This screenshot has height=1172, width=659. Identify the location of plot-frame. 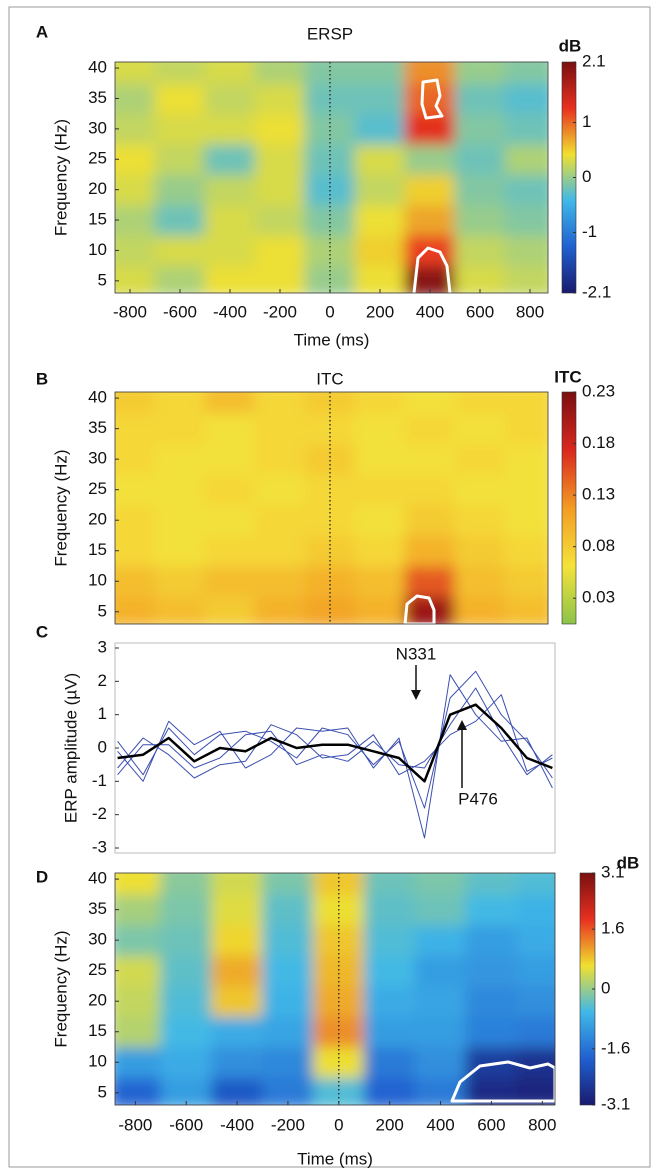
(335, 989).